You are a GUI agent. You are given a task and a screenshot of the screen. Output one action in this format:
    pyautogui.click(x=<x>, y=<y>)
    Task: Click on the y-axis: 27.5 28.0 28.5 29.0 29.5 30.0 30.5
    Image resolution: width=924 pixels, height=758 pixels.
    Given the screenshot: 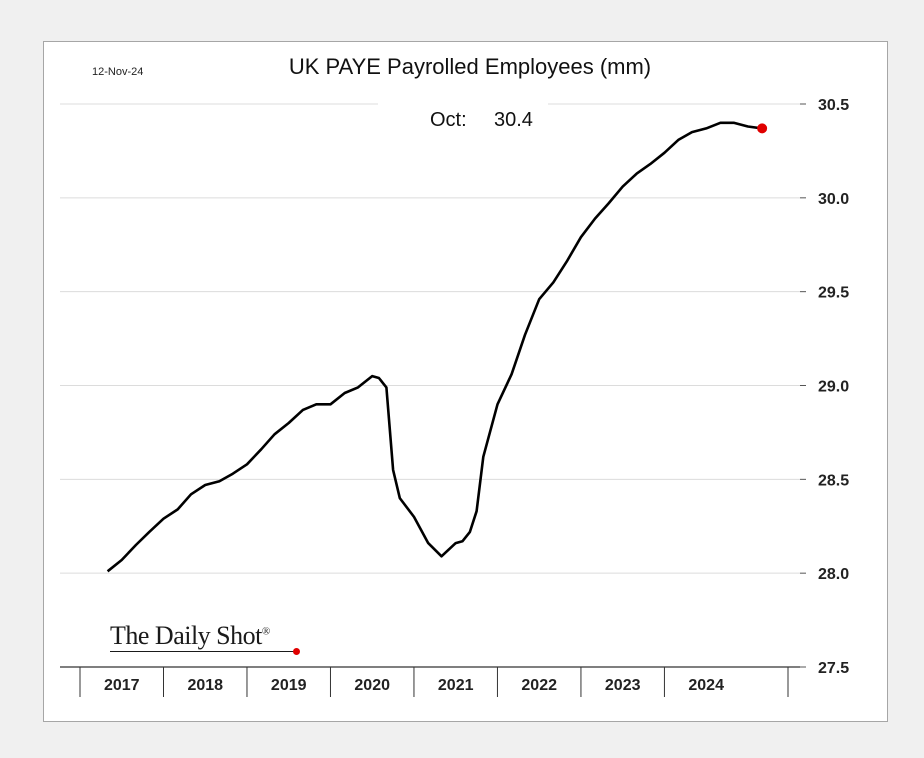 What is the action you would take?
    pyautogui.click(x=824, y=387)
    